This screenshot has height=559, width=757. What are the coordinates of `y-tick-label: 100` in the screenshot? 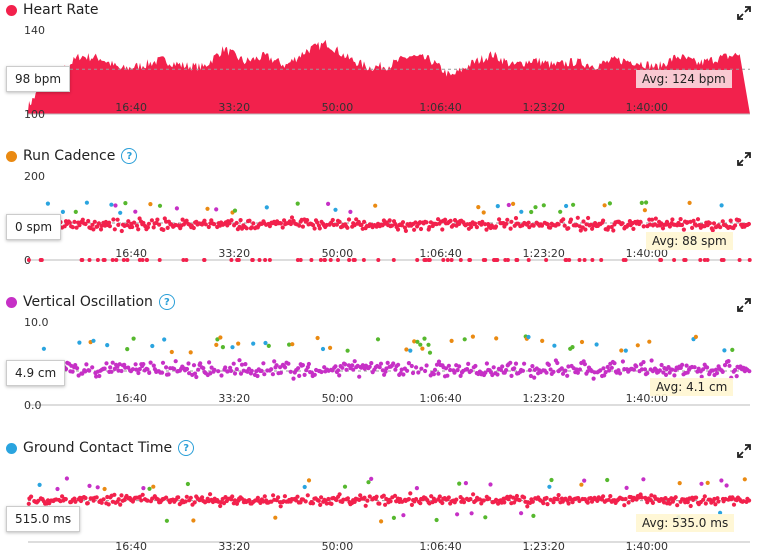 It's located at (34, 114).